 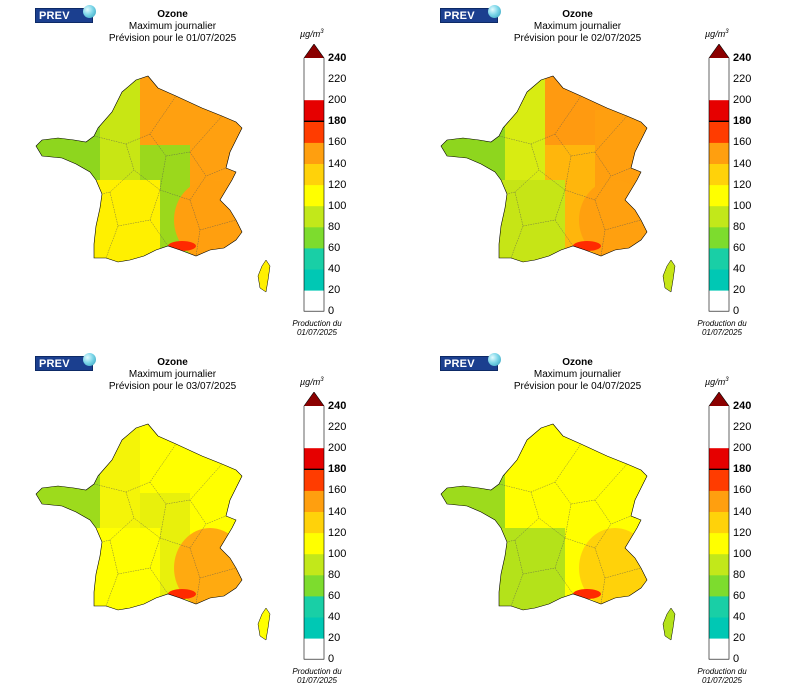 What do you see at coordinates (172, 38) in the screenshot?
I see `forecast-date: Prévision pour le 01/07/2025` at bounding box center [172, 38].